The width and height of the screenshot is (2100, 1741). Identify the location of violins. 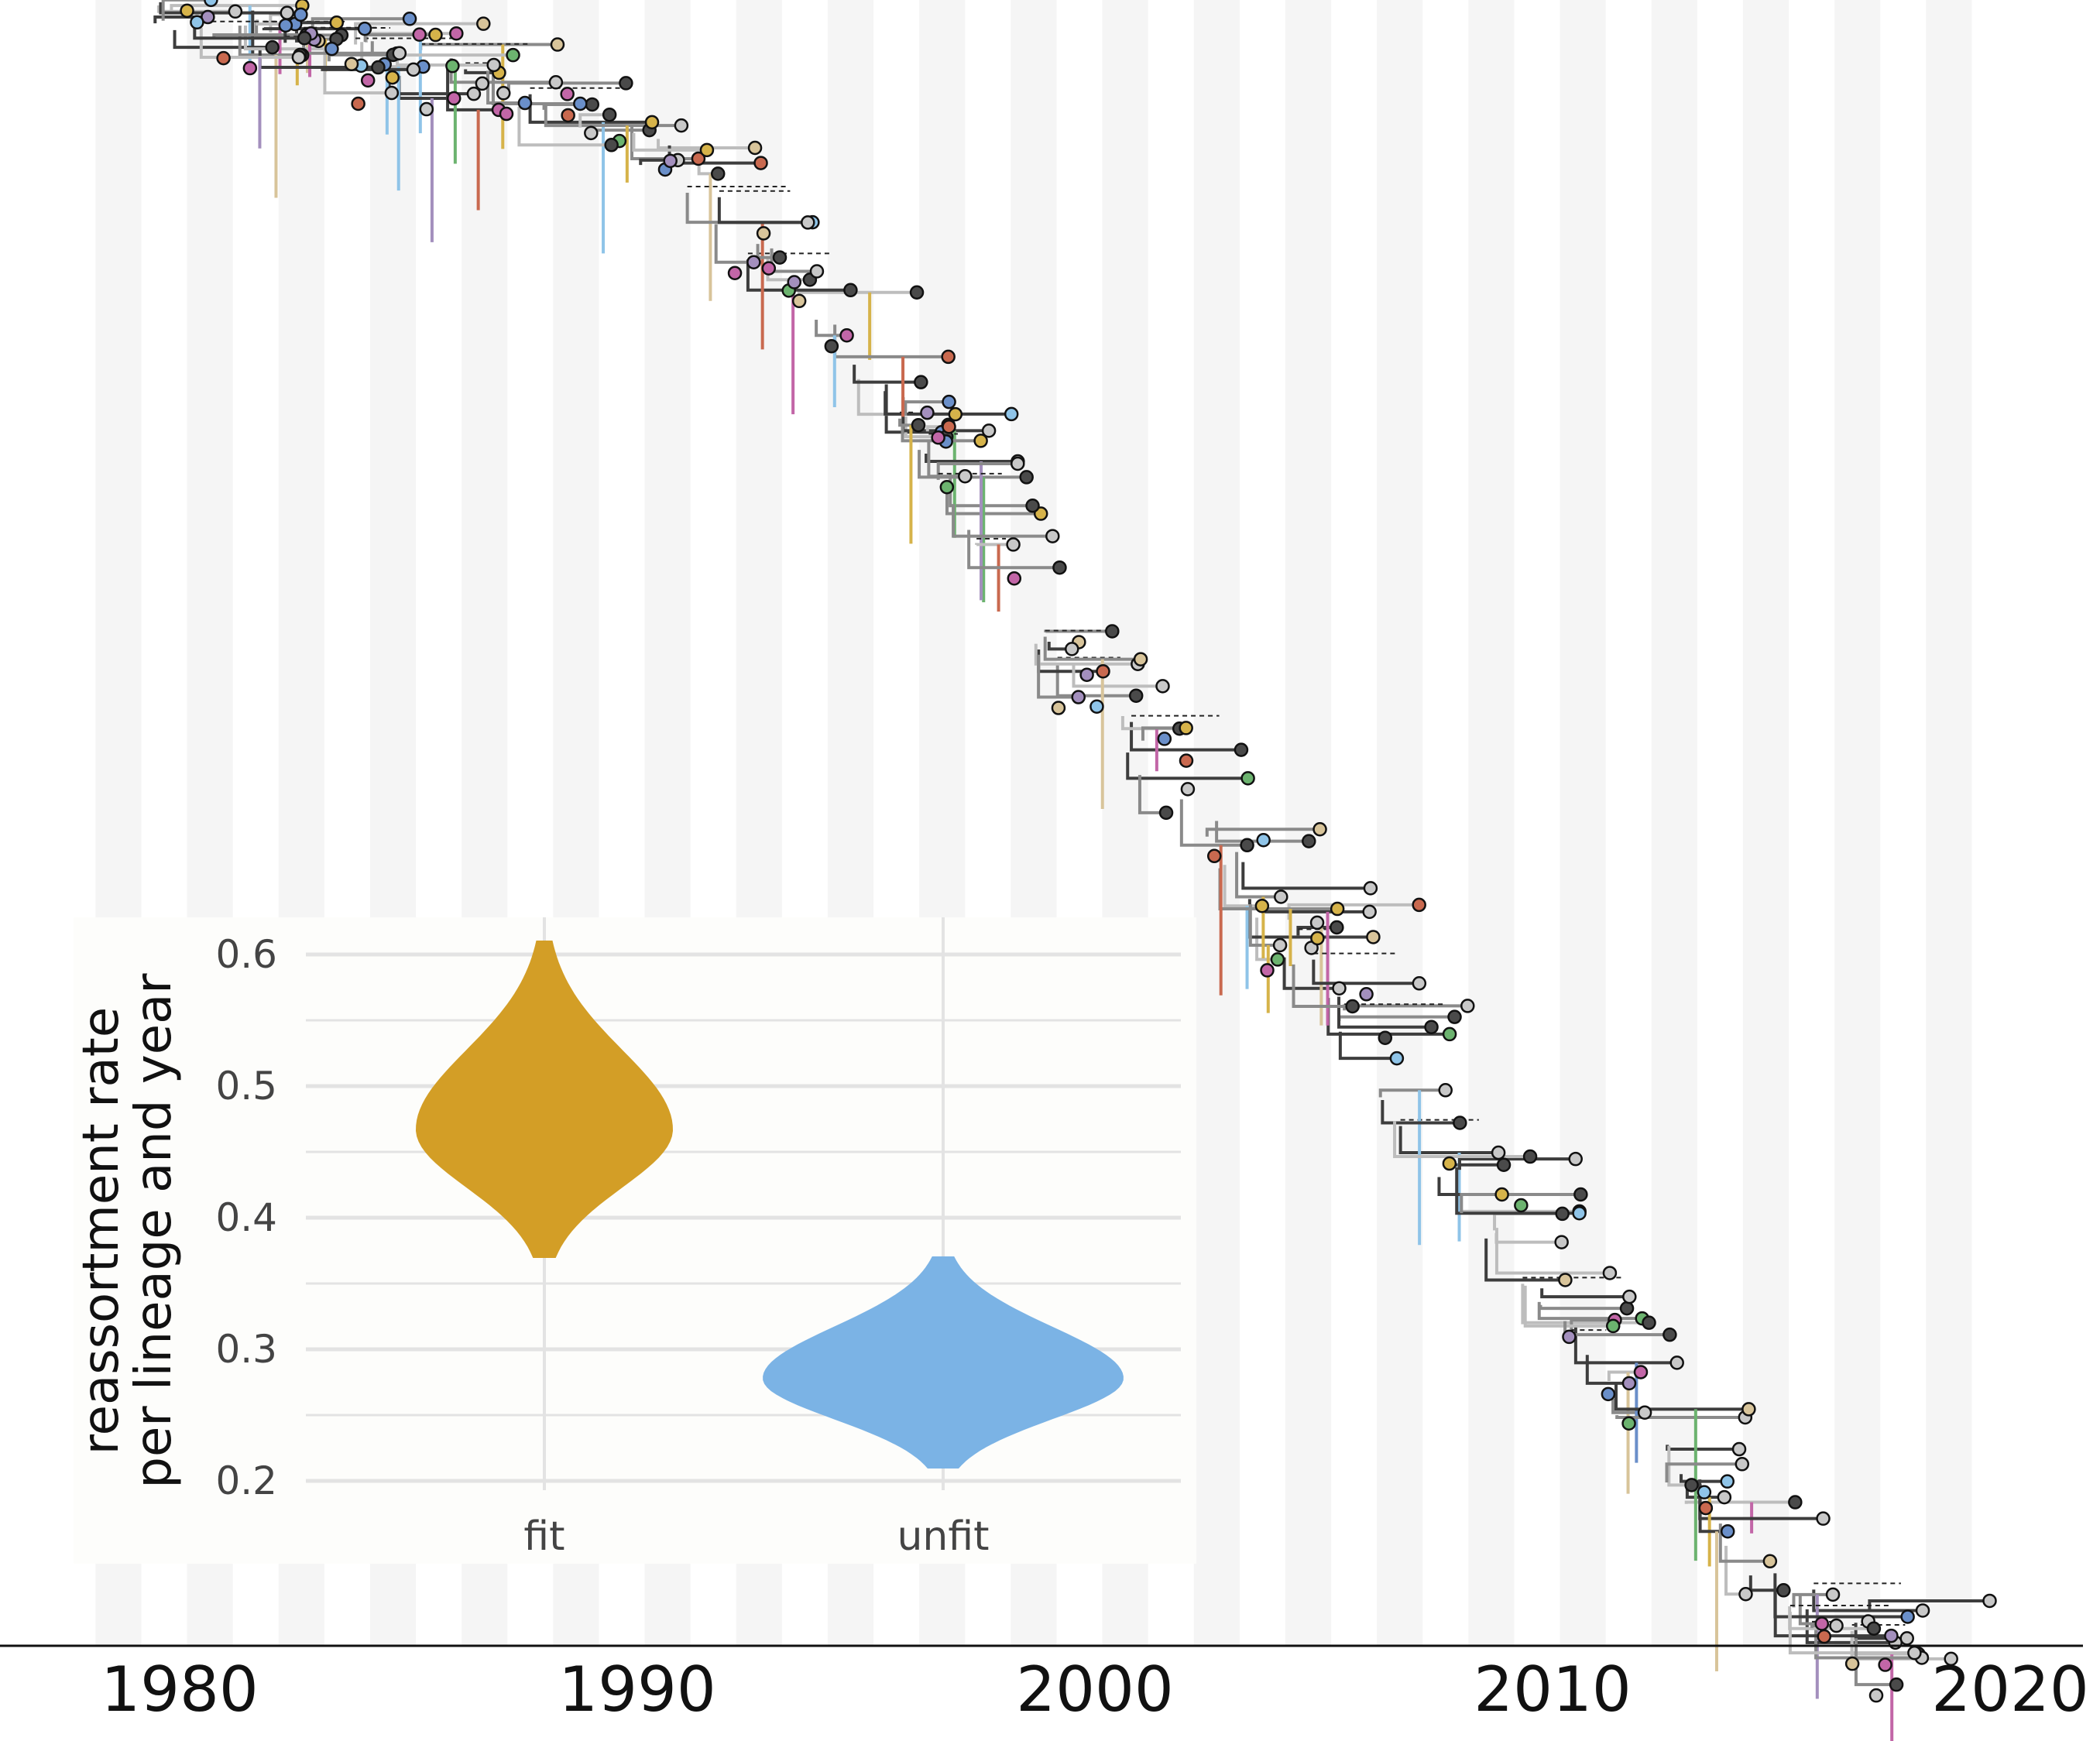
(769, 1205).